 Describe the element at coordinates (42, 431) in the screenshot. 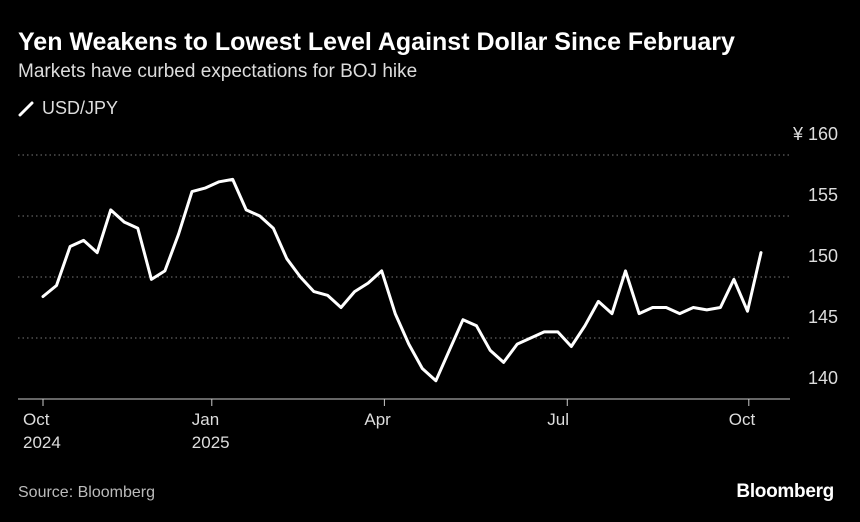

I see `x-tick-label: Oct 2024` at that location.